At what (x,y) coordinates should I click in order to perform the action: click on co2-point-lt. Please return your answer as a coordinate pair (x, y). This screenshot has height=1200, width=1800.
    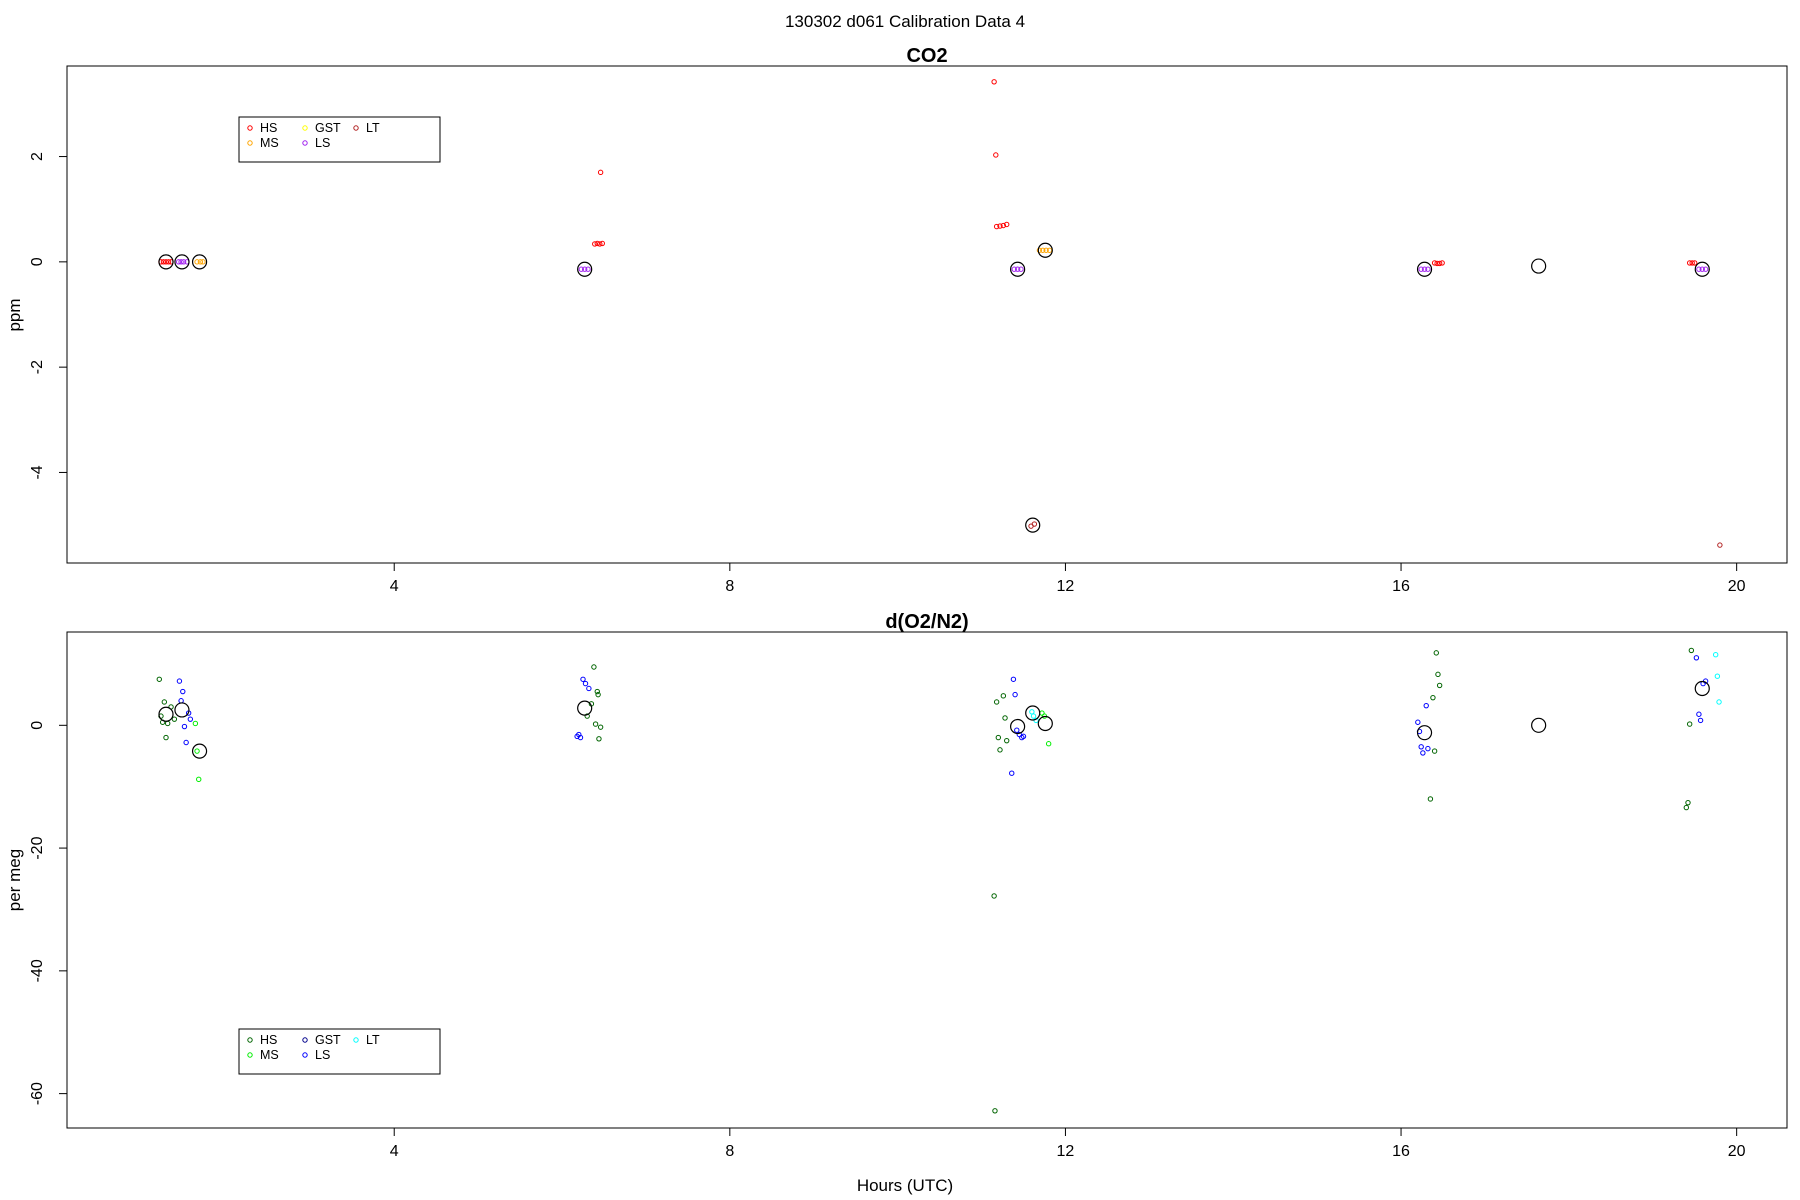
    Looking at the image, I should click on (1034, 524).